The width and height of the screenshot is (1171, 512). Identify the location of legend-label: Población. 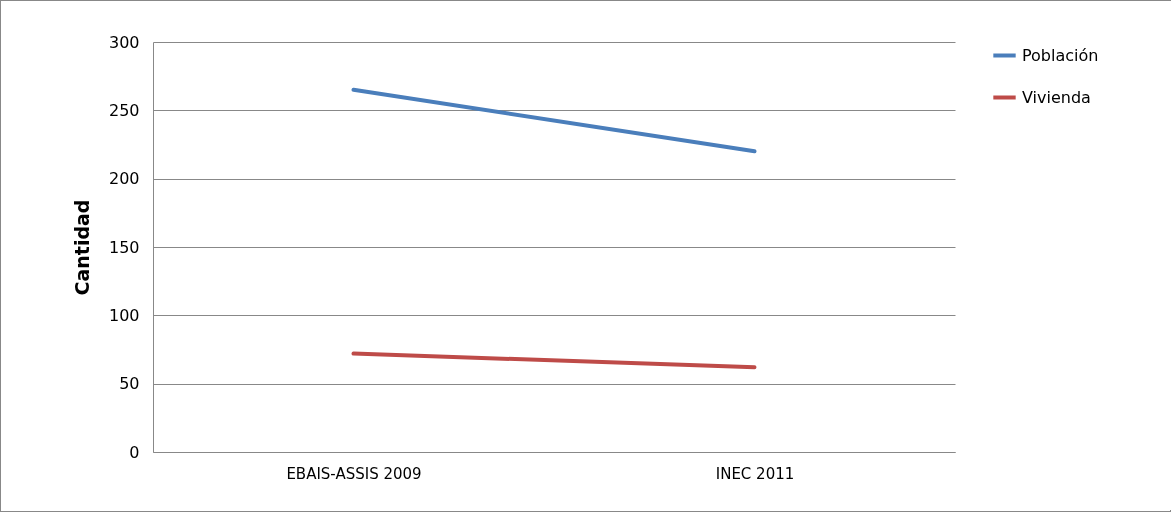
(1060, 55).